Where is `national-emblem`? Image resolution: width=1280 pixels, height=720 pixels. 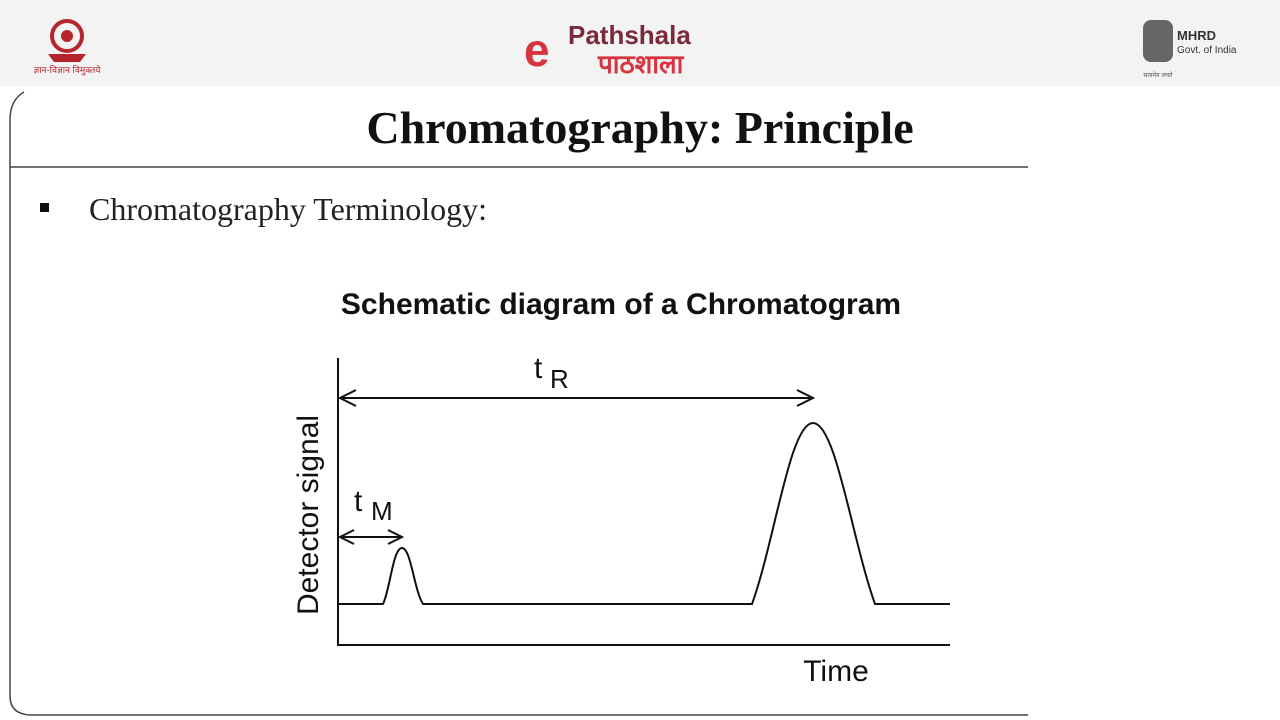 national-emblem is located at coordinates (1158, 41).